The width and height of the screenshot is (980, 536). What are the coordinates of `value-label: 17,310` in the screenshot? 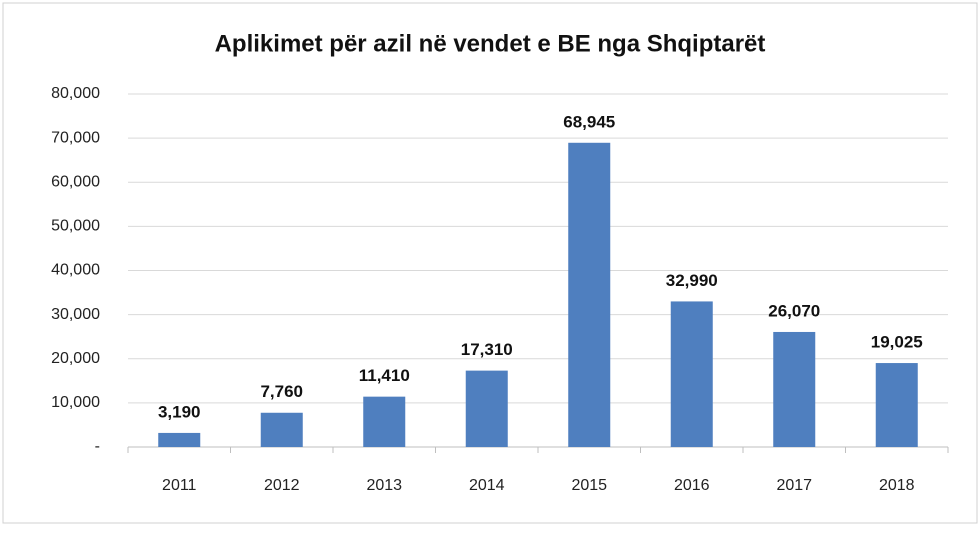 It's located at (487, 349).